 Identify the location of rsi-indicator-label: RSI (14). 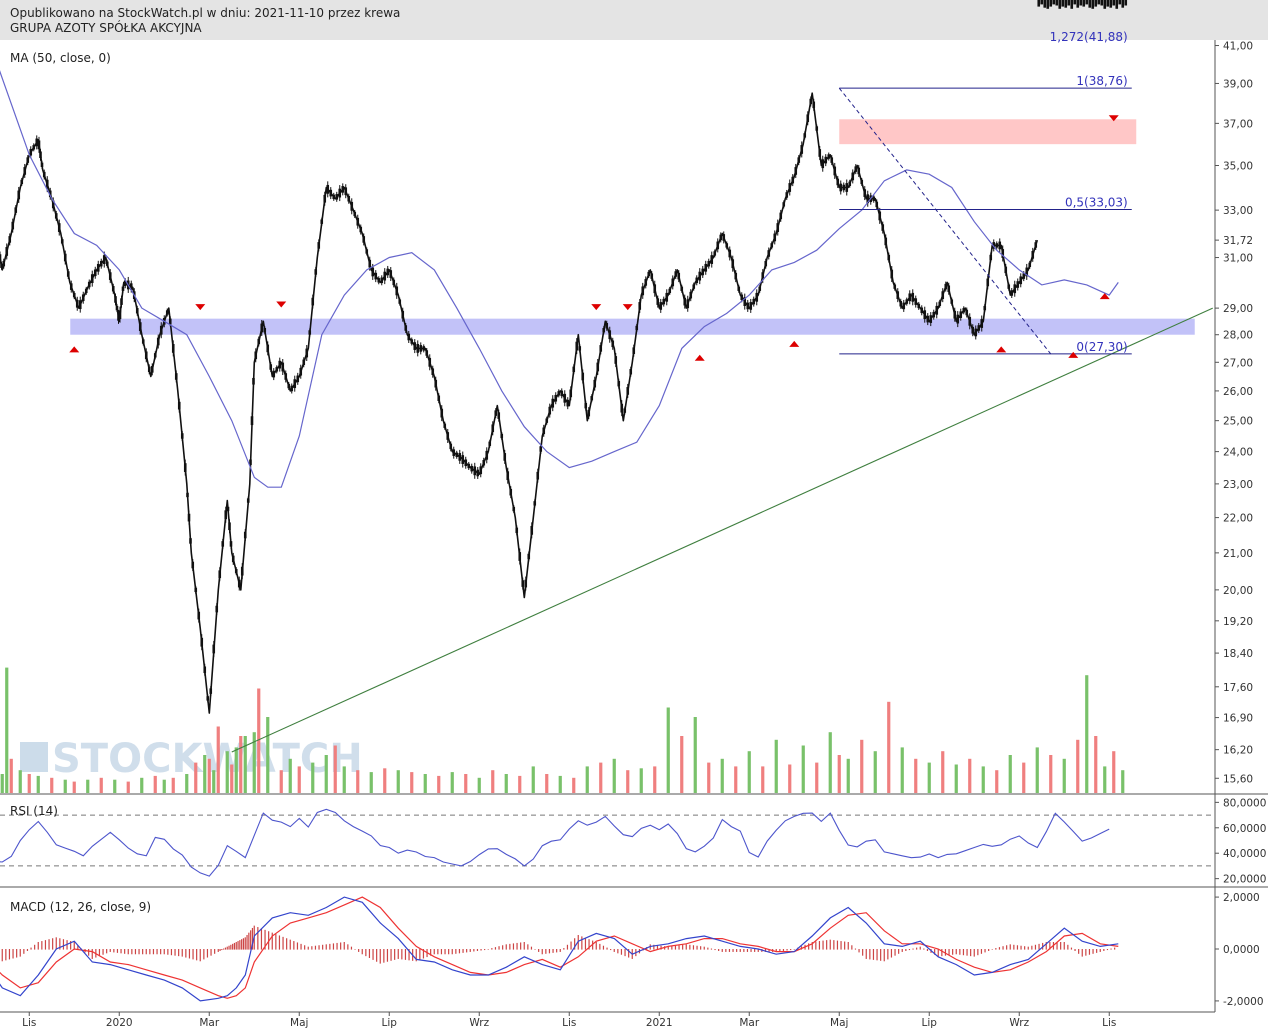
(34, 811).